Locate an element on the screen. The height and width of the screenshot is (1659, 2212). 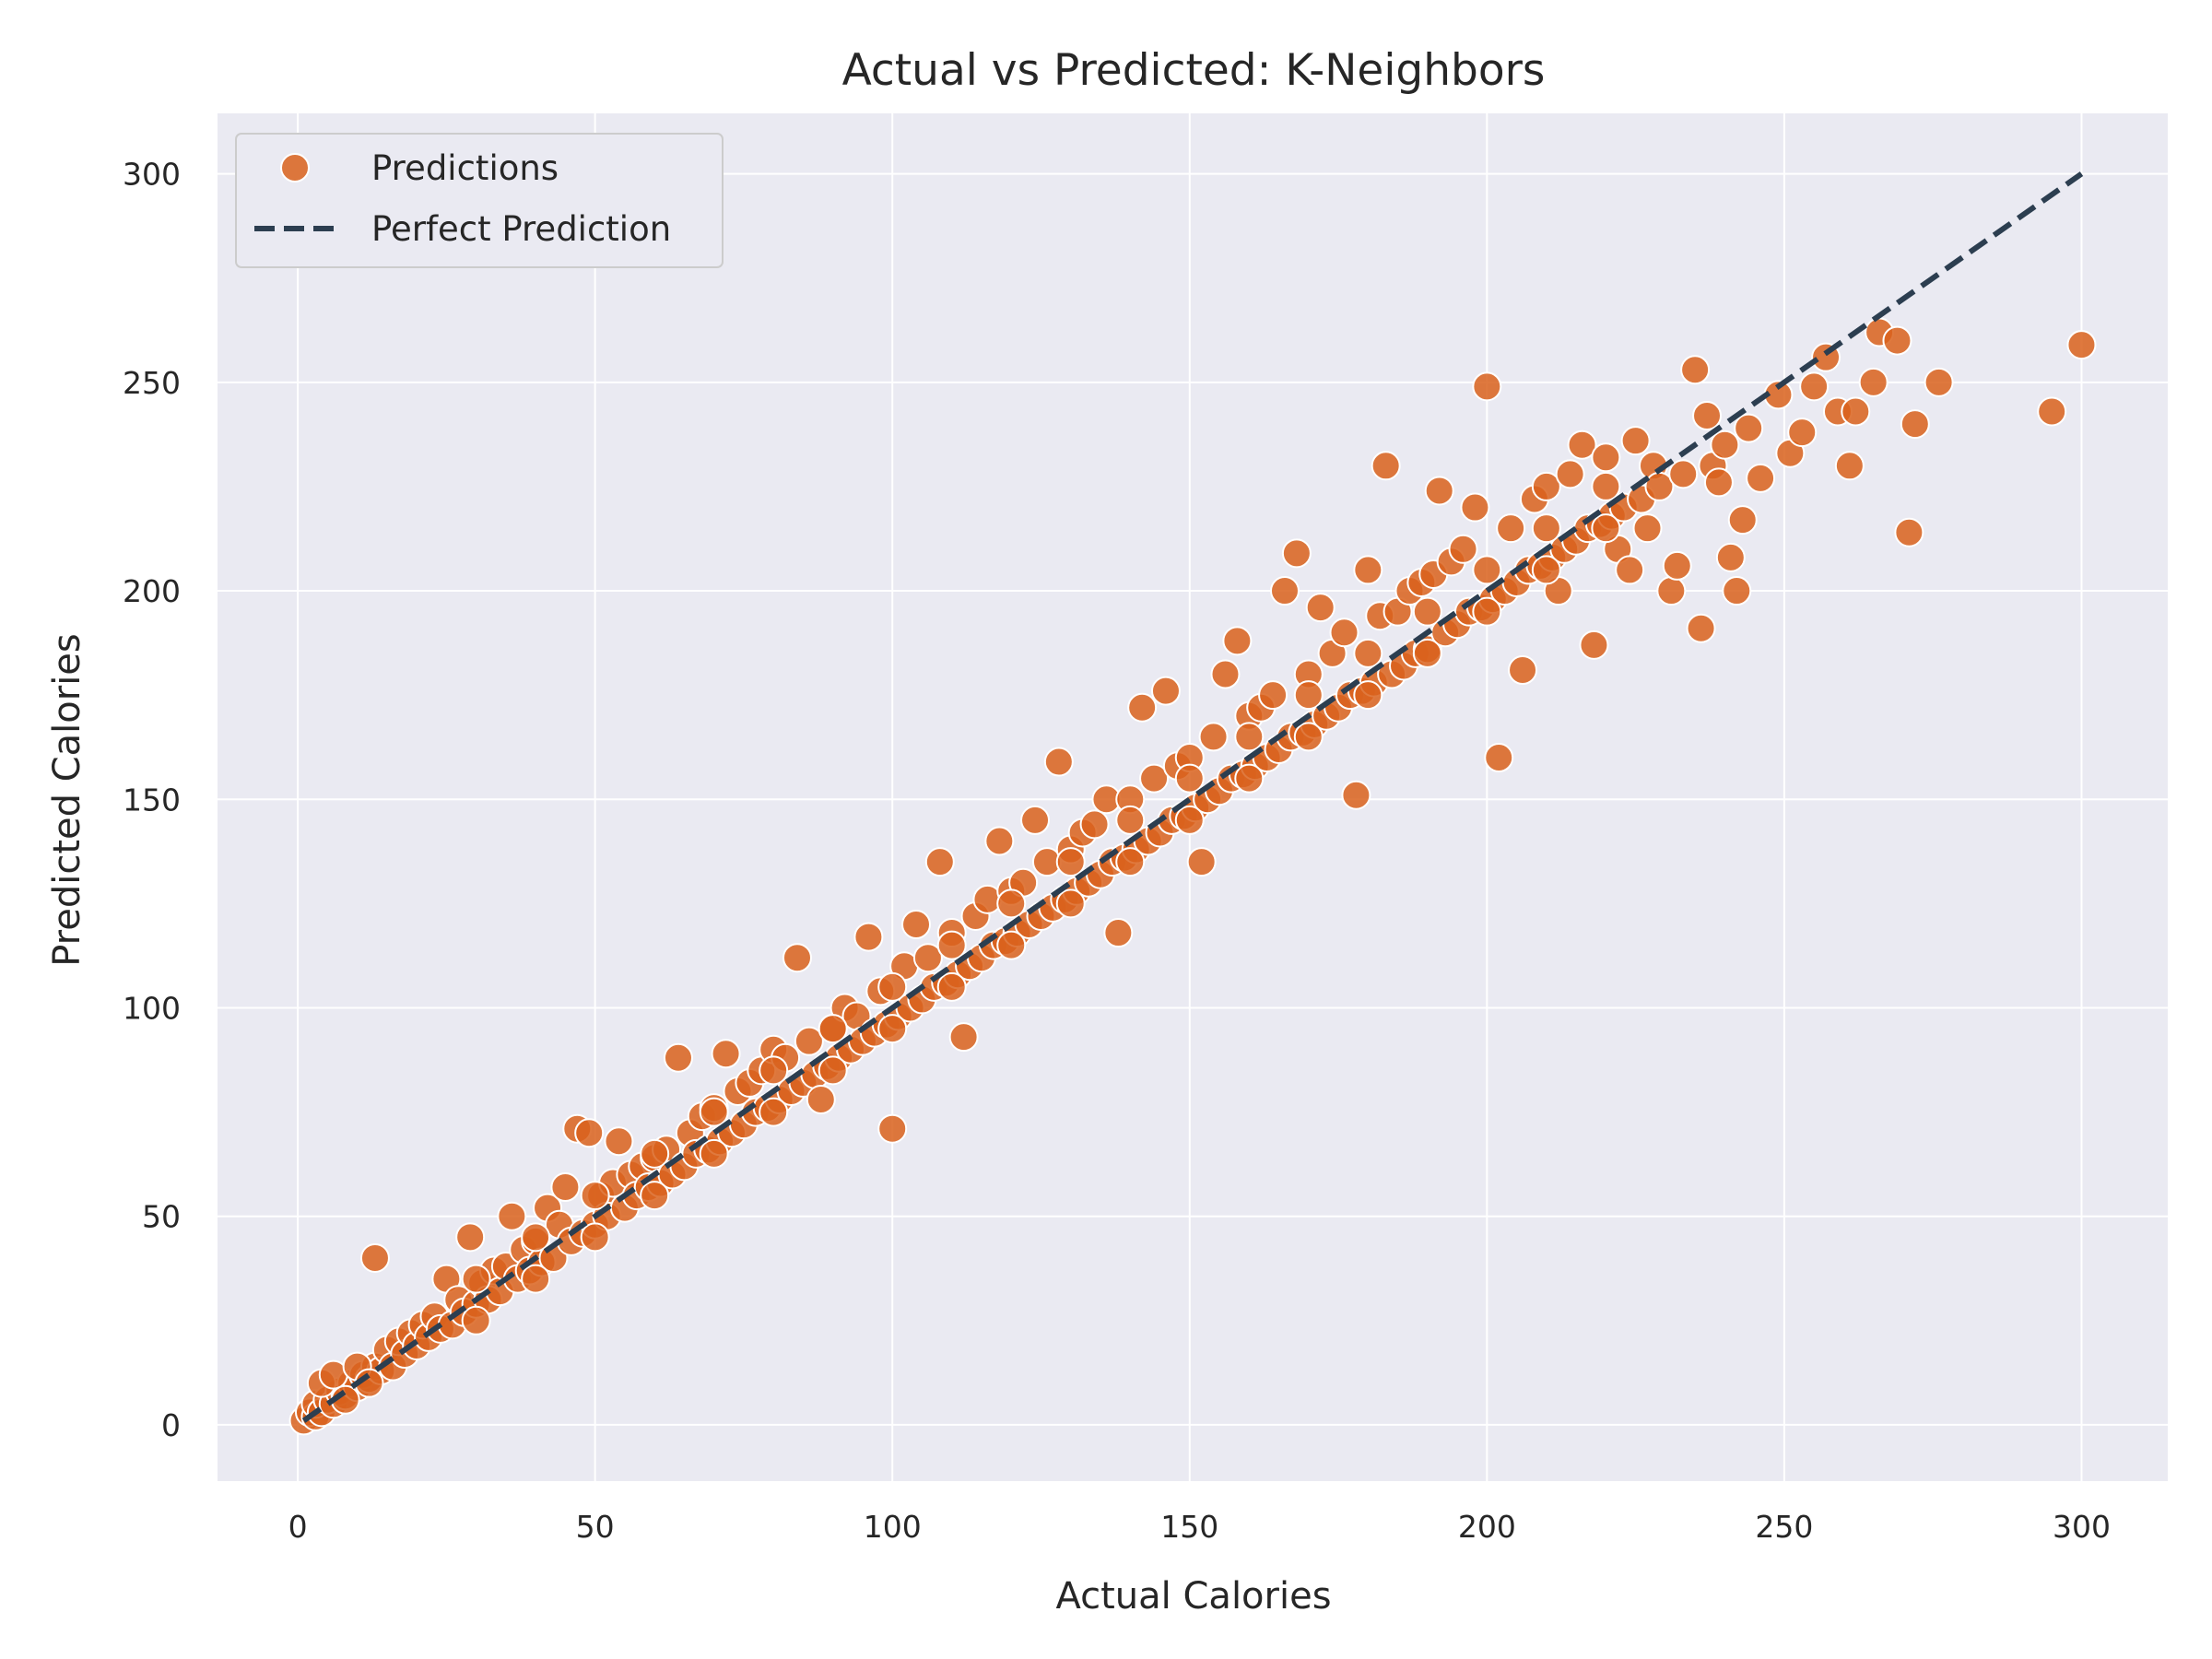
x-tick-label: 0 is located at coordinates (298, 1527).